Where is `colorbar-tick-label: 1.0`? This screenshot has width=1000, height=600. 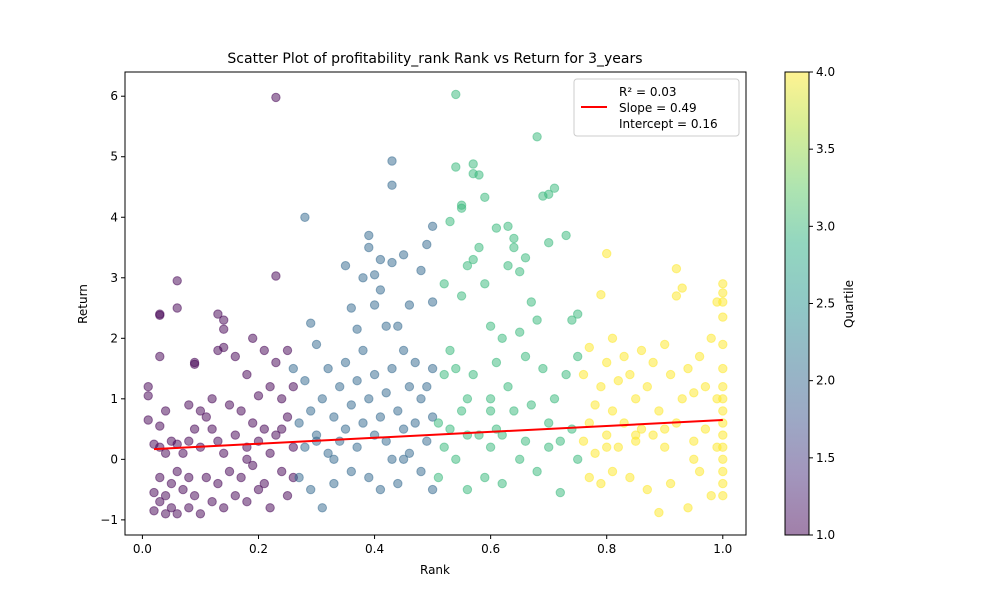 colorbar-tick-label: 1.0 is located at coordinates (825, 535).